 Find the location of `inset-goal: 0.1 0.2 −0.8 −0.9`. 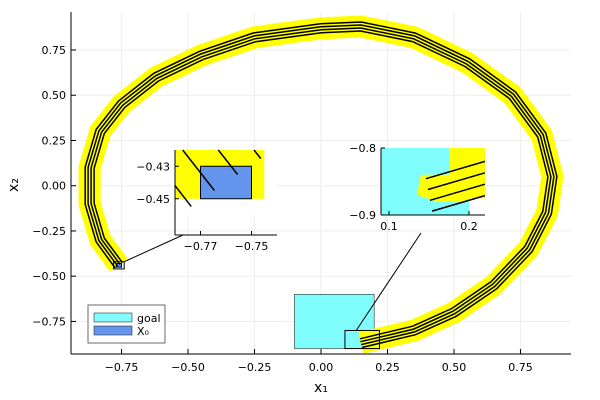

inset-goal: 0.1 0.2 −0.8 −0.9 is located at coordinates (417, 187).